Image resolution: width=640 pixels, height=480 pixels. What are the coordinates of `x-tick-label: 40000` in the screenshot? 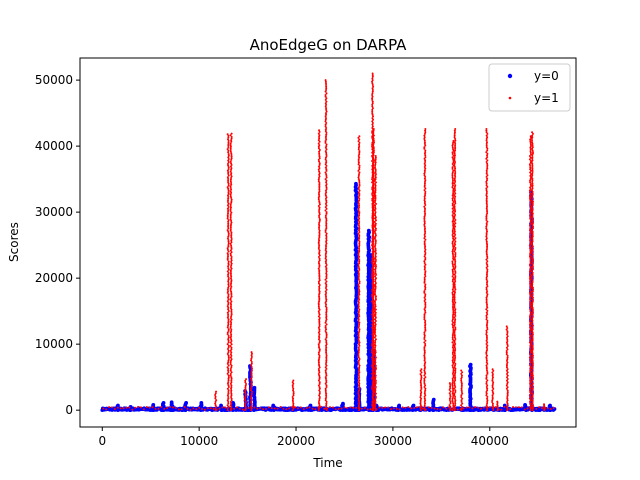 It's located at (490, 441).